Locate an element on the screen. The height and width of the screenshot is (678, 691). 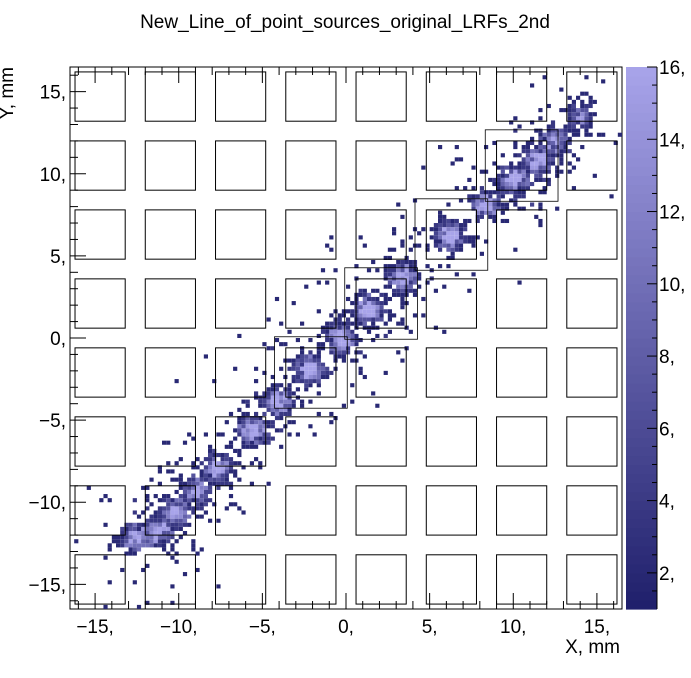
y-tick-label: 15, is located at coordinates (53, 93).